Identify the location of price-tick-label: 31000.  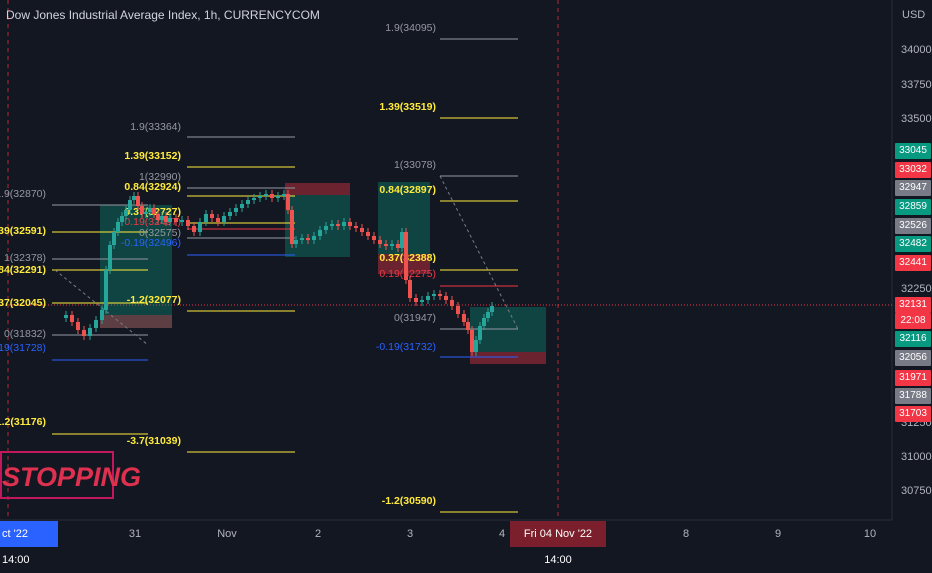
(916, 457).